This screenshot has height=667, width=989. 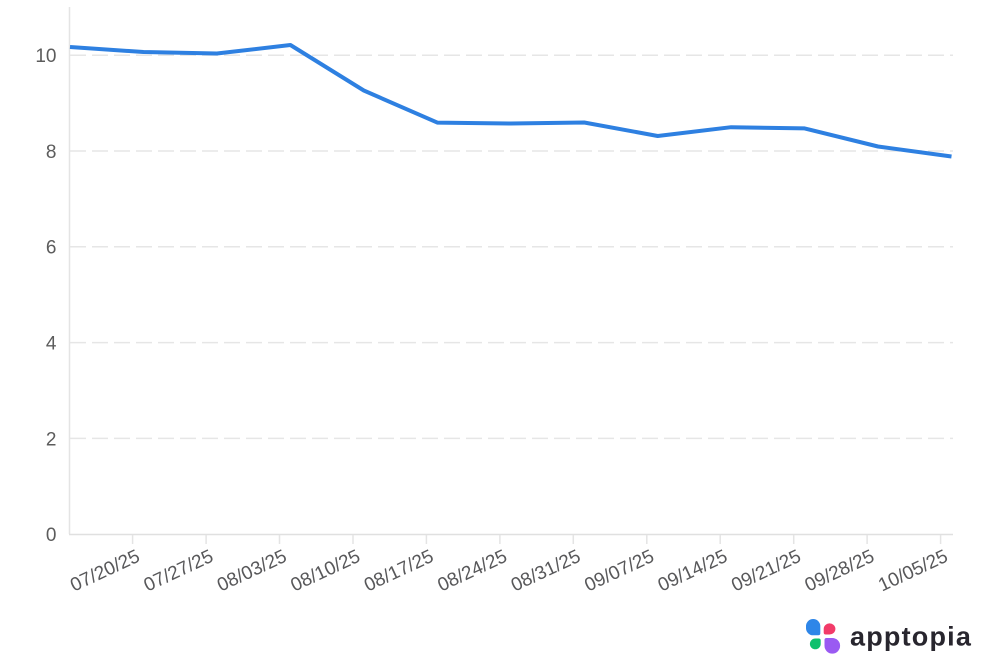 I want to click on svg-text: 0, so click(x=51, y=535).